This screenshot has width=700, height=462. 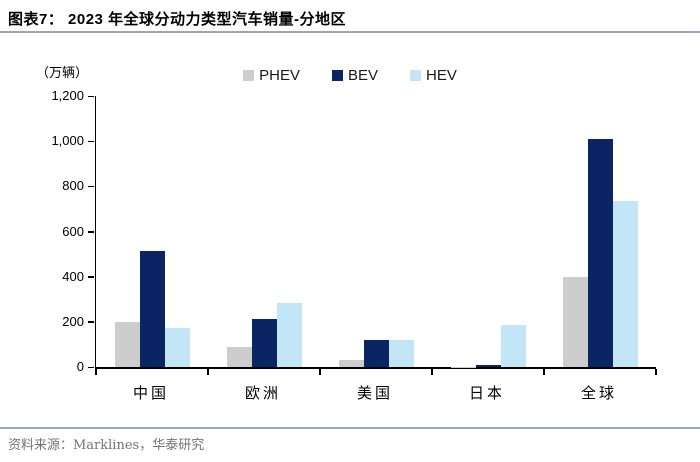 What do you see at coordinates (73, 321) in the screenshot?
I see `y-tick-label: 200` at bounding box center [73, 321].